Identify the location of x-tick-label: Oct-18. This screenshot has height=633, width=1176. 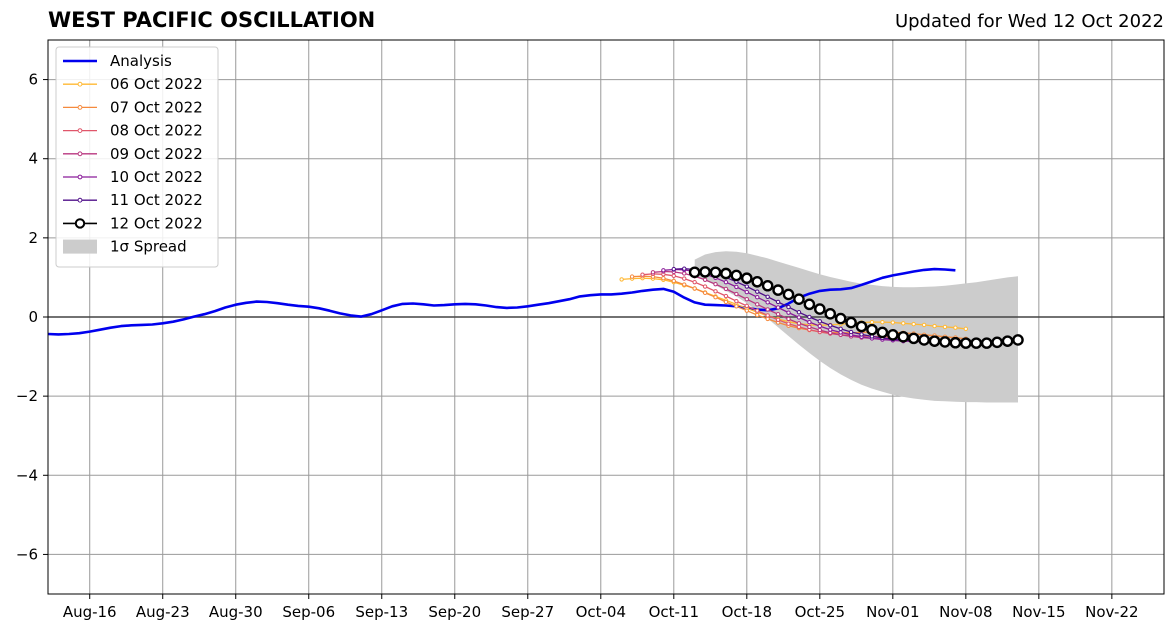
(747, 612).